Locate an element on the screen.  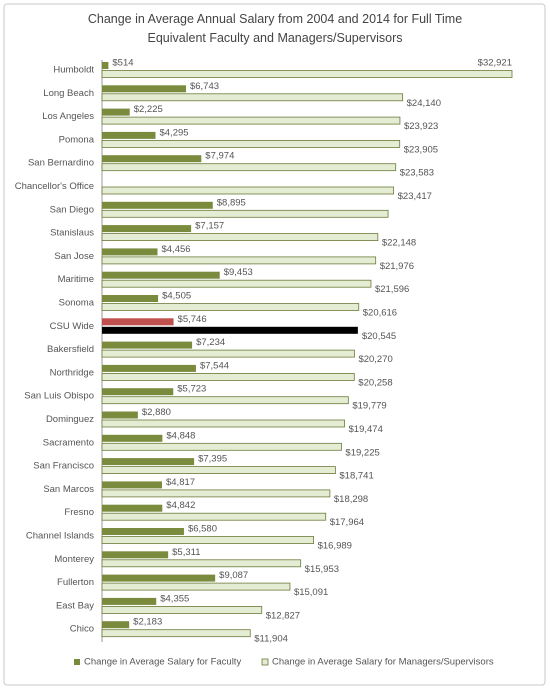
value-label: $4,817 is located at coordinates (180, 482).